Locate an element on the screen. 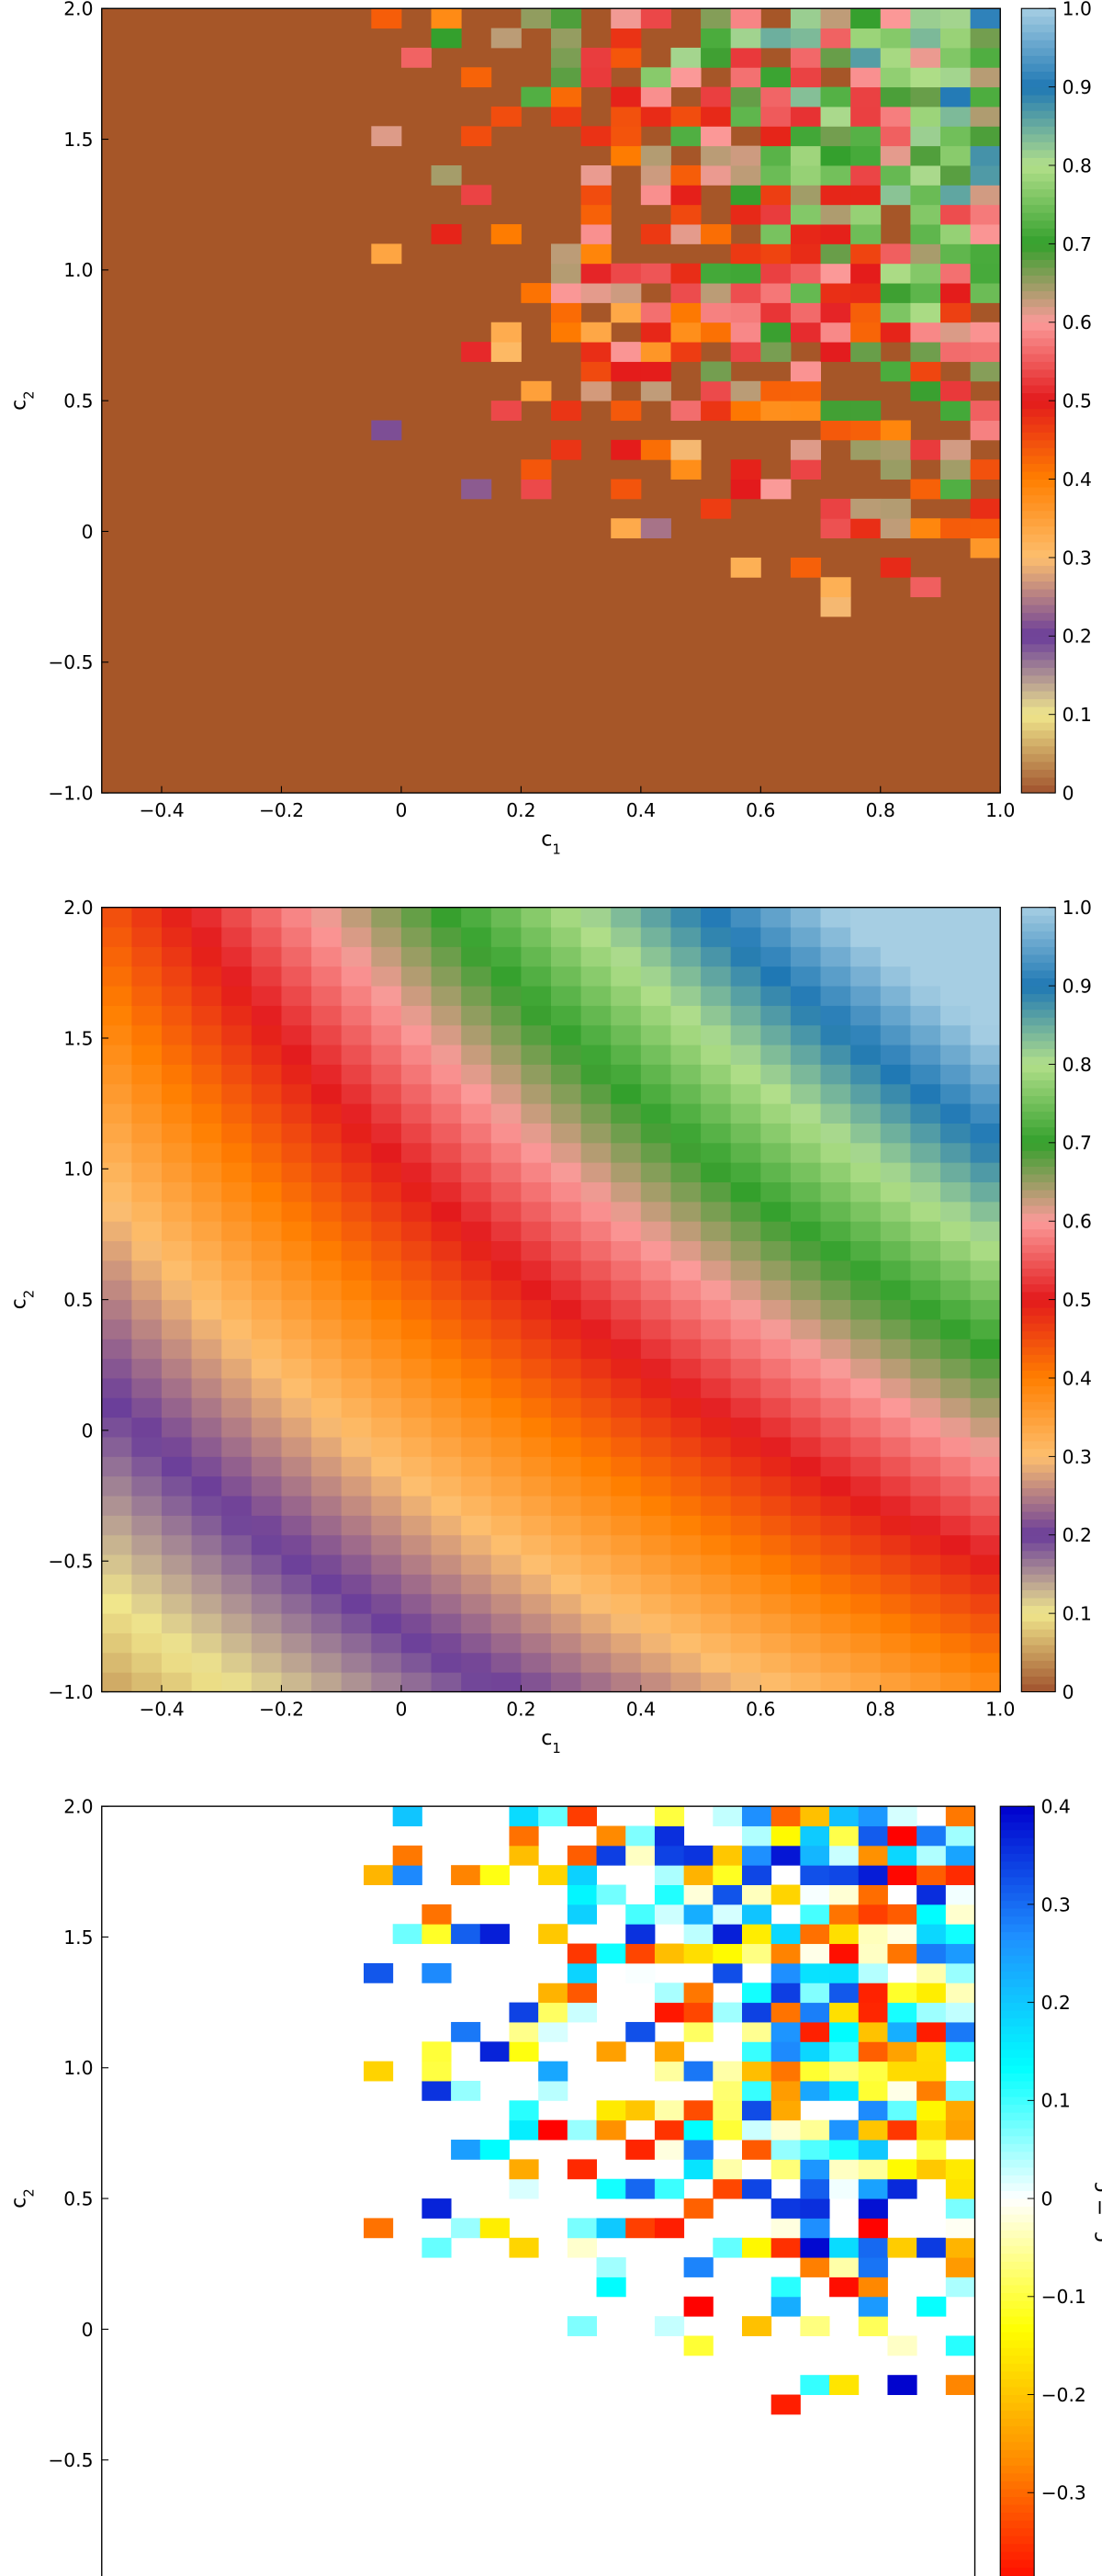  y-tick-label: 1.0 is located at coordinates (78, 2068).